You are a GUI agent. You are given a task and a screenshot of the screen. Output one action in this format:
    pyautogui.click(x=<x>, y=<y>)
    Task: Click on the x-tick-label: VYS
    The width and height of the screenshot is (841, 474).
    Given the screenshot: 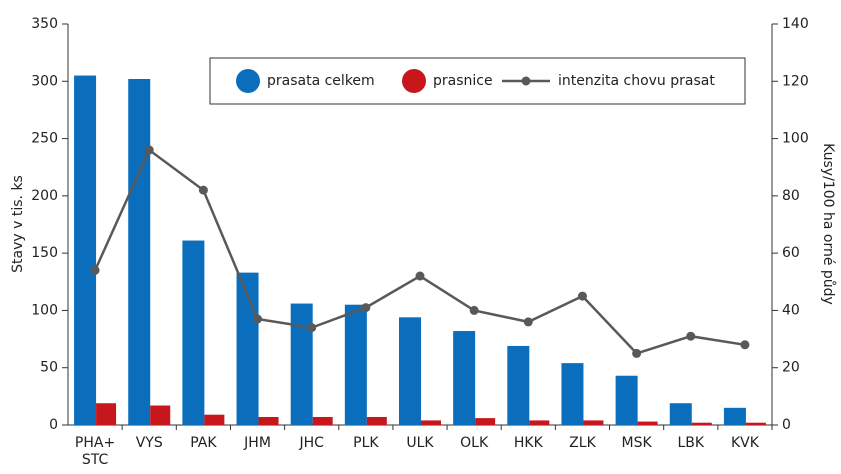 What is the action you would take?
    pyautogui.click(x=149, y=443)
    